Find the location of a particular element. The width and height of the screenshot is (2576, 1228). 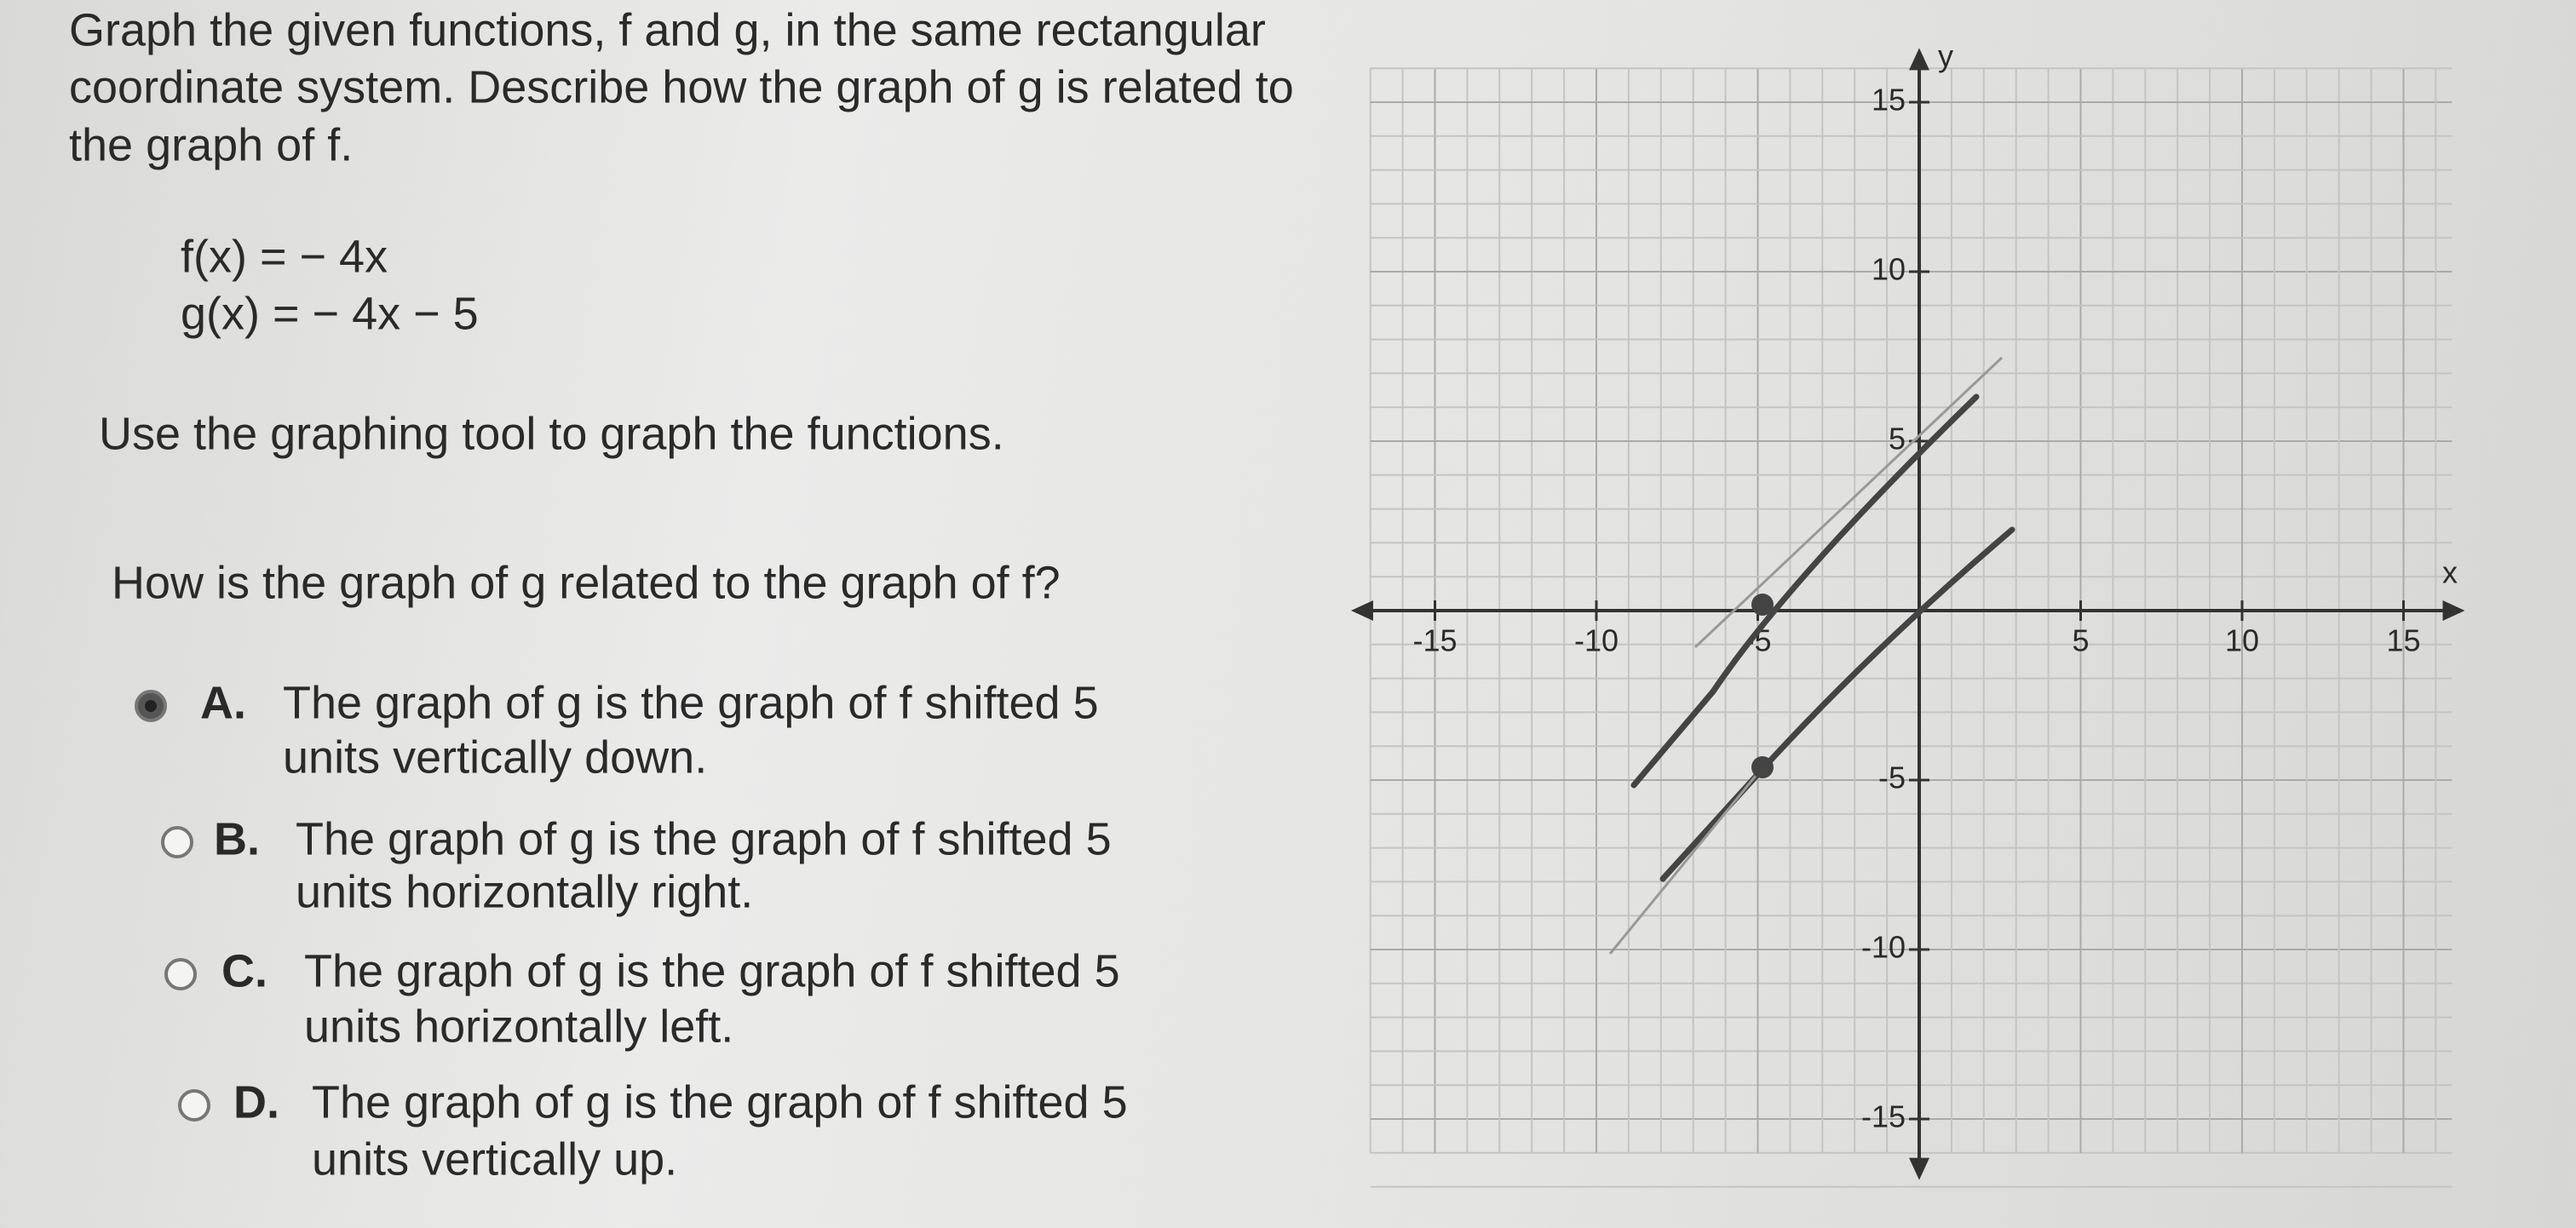

option-letter: C. is located at coordinates (244, 971).